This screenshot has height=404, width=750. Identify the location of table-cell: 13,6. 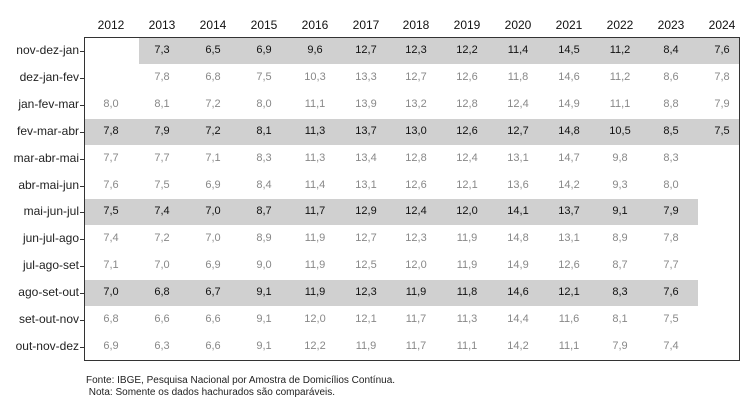
(518, 185).